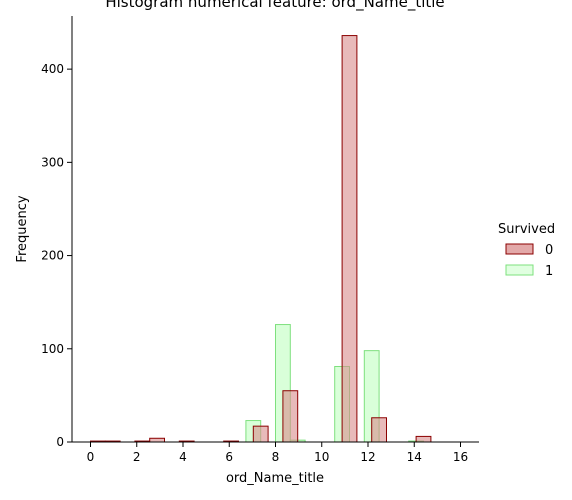 This screenshot has height=500, width=572. What do you see at coordinates (52, 256) in the screenshot?
I see `y-tick-label: 200` at bounding box center [52, 256].